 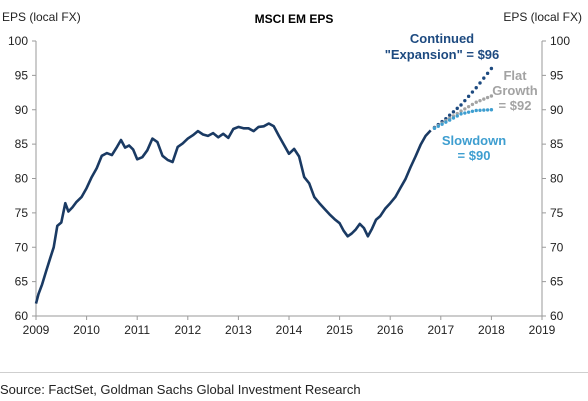 I want to click on annotation-flat: = $92, so click(x=515, y=105).